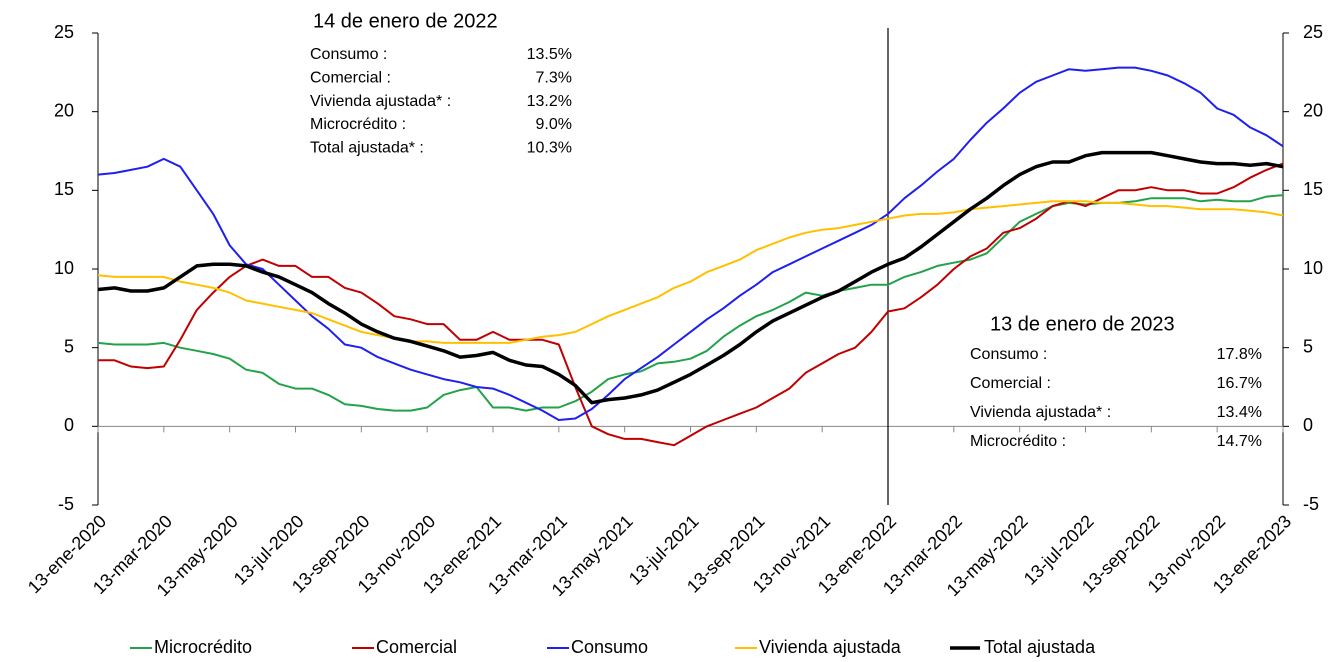 The height and width of the screenshot is (662, 1339). What do you see at coordinates (64, 268) in the screenshot?
I see `y-tick-label: 10` at bounding box center [64, 268].